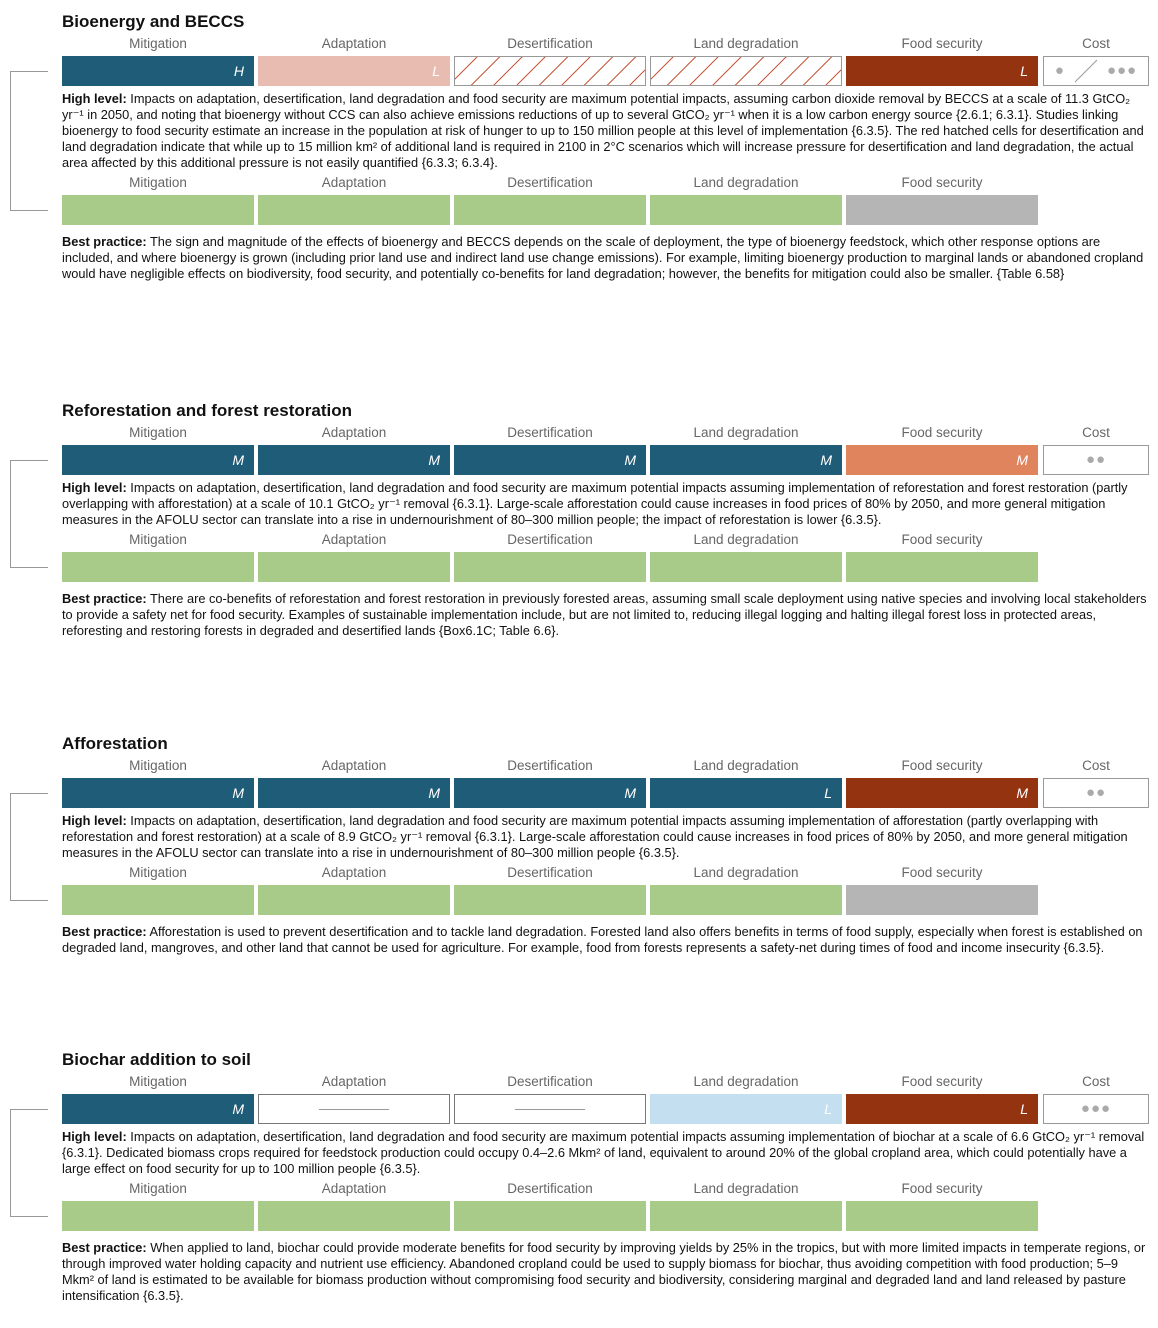 This screenshot has height=1328, width=1158. Describe the element at coordinates (158, 71) in the screenshot. I see `impact-cell: H` at that location.